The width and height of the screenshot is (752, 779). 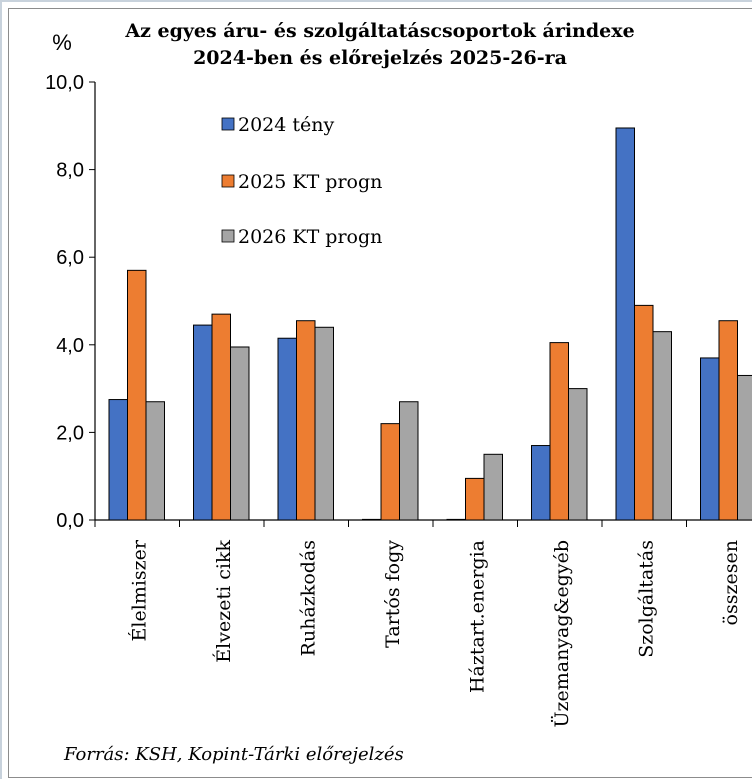 I want to click on legend: 2024 tény 2025 KT progn 2026 KT progn, so click(x=301, y=181).